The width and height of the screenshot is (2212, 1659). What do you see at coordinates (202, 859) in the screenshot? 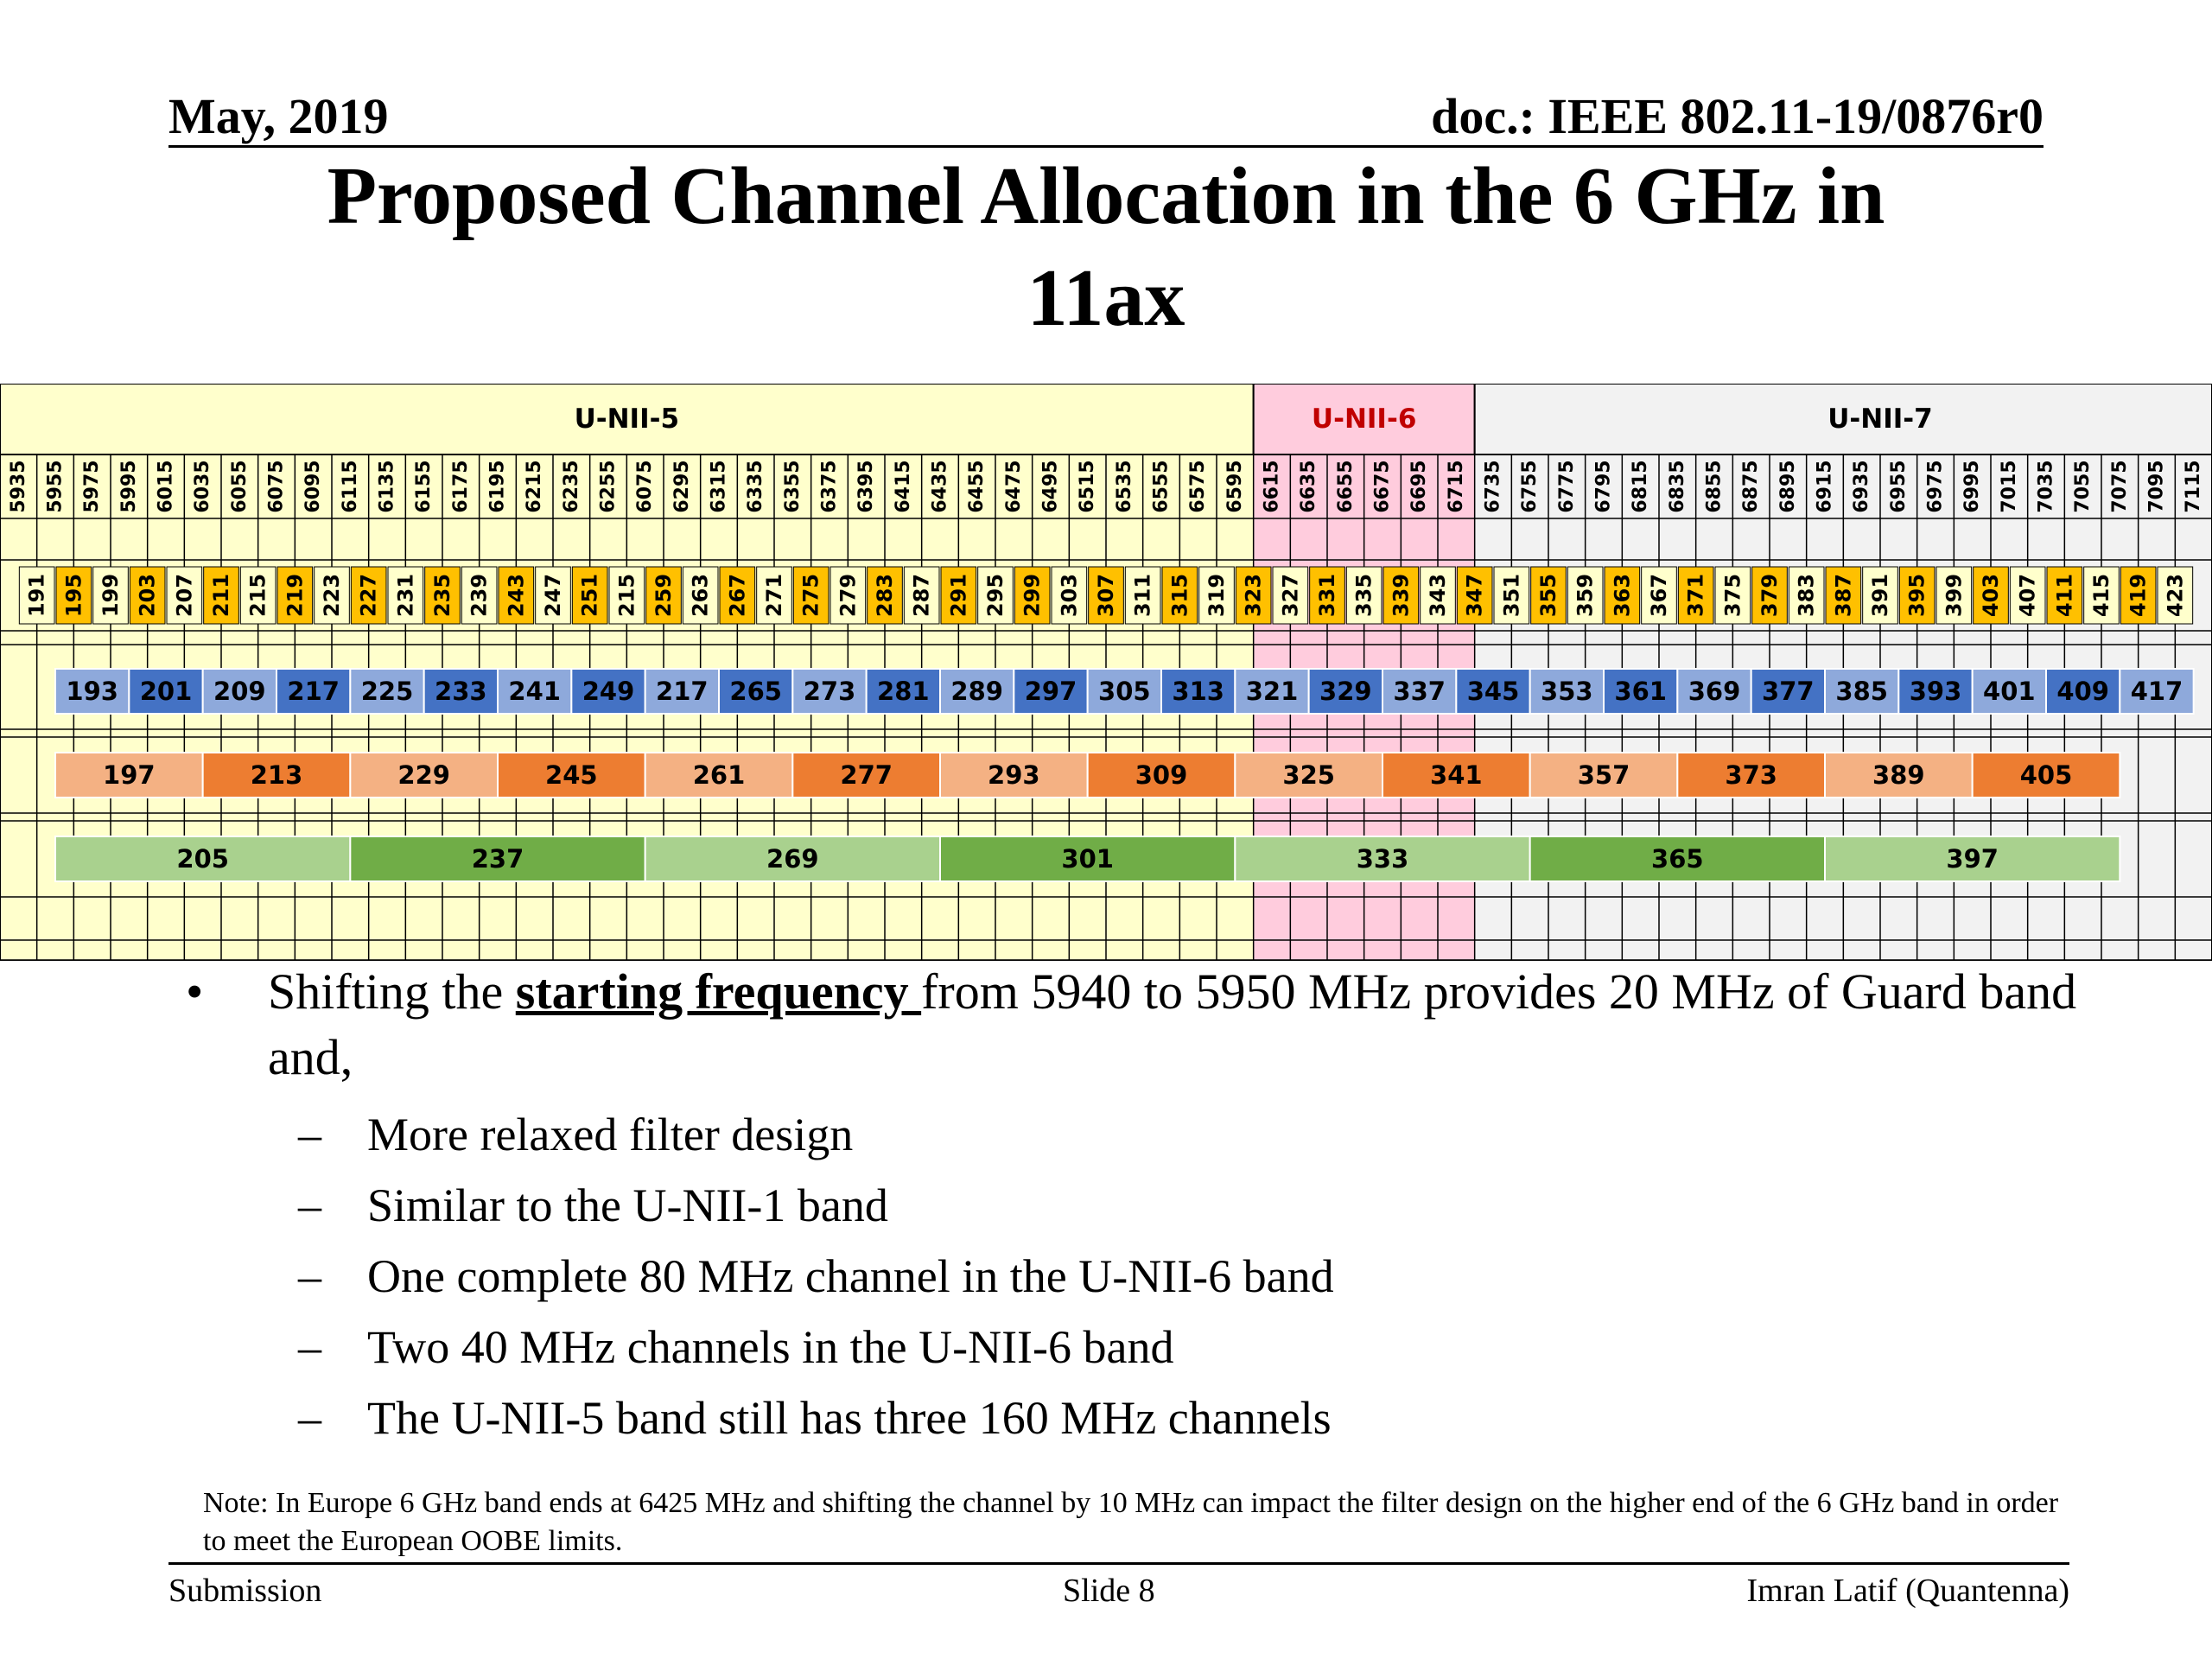
I see `ch160-label: 205` at bounding box center [202, 859].